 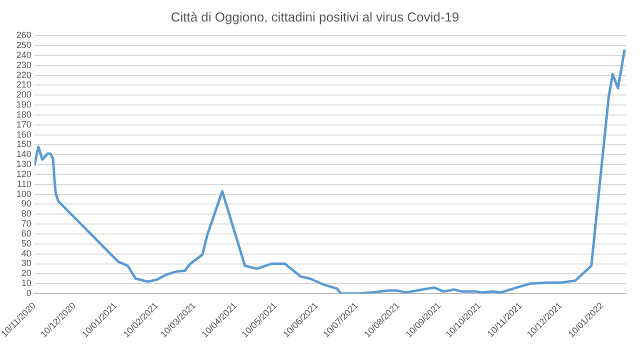 What do you see at coordinates (24, 164) in the screenshot?
I see `y-tick-label: 130` at bounding box center [24, 164].